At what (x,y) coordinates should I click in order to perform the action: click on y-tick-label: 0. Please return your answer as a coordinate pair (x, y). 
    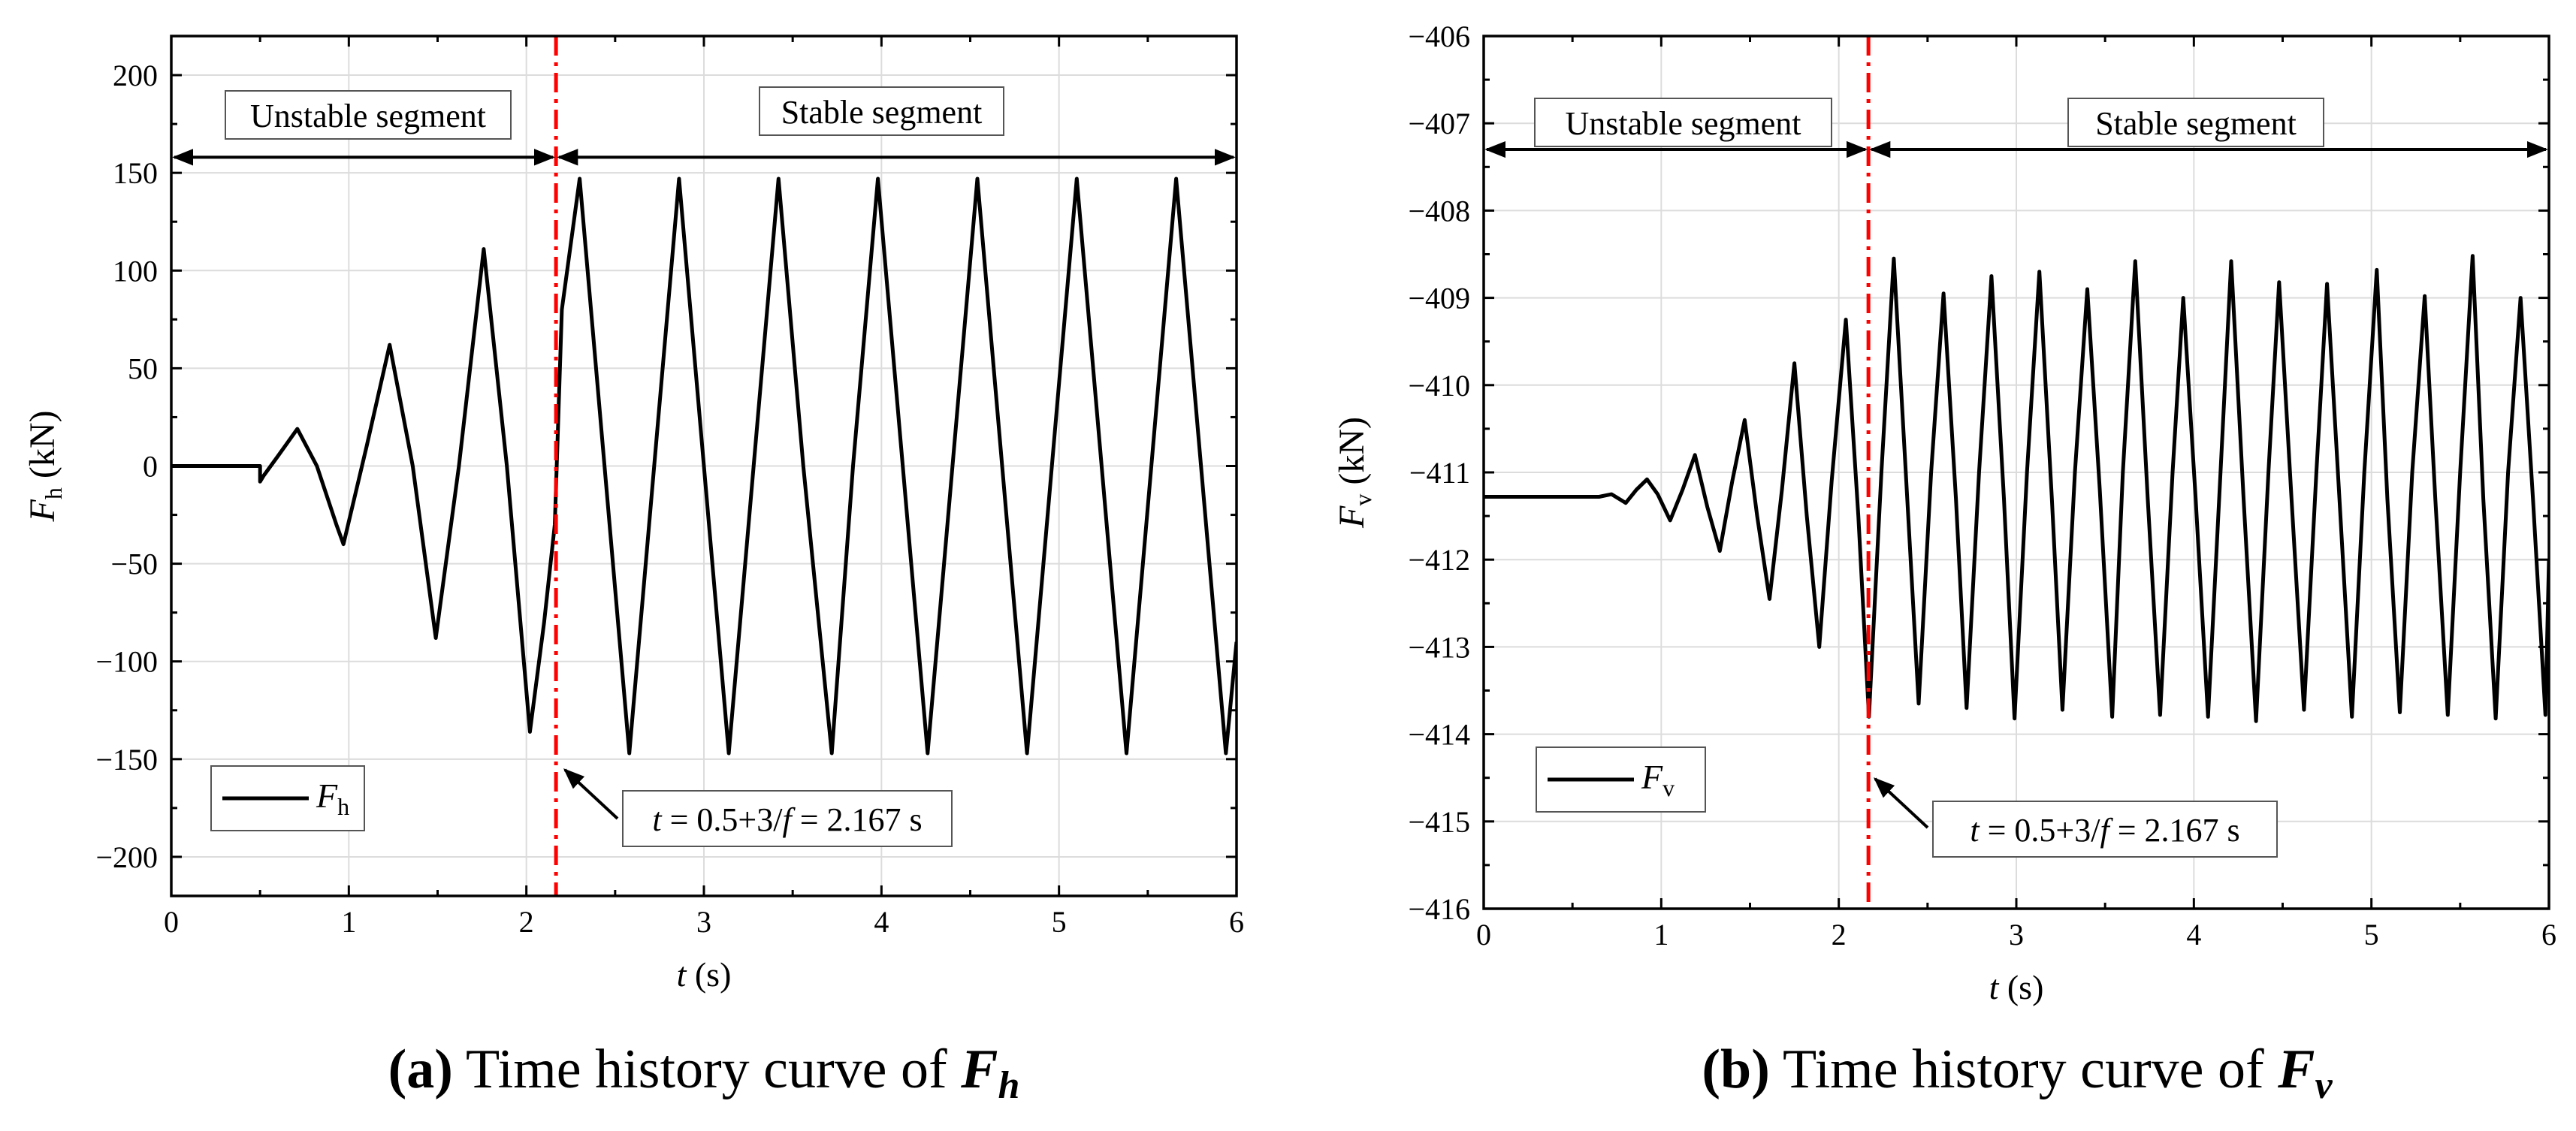
    Looking at the image, I should click on (150, 467).